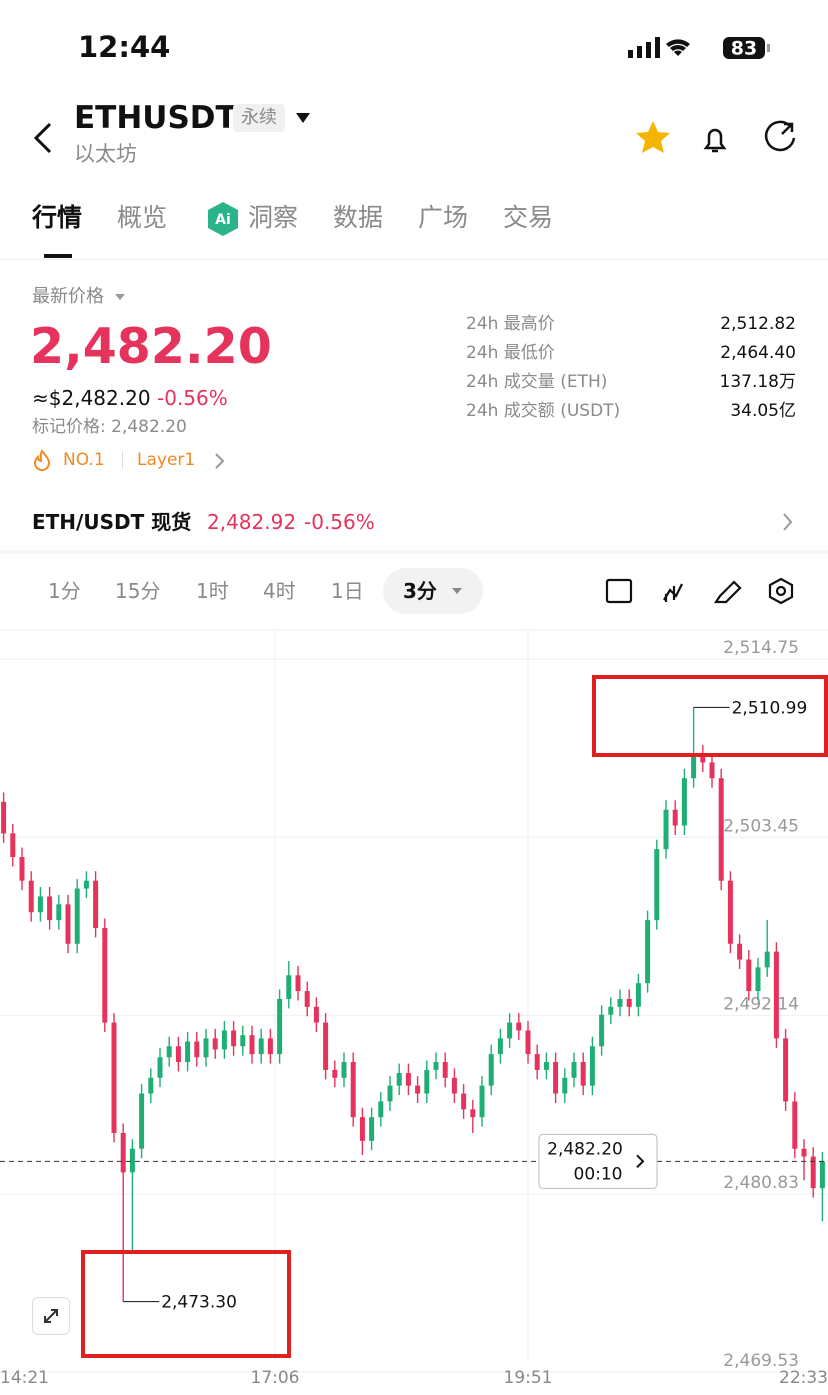 Image resolution: width=828 pixels, height=1395 pixels. I want to click on interval: 15分, so click(138, 591).